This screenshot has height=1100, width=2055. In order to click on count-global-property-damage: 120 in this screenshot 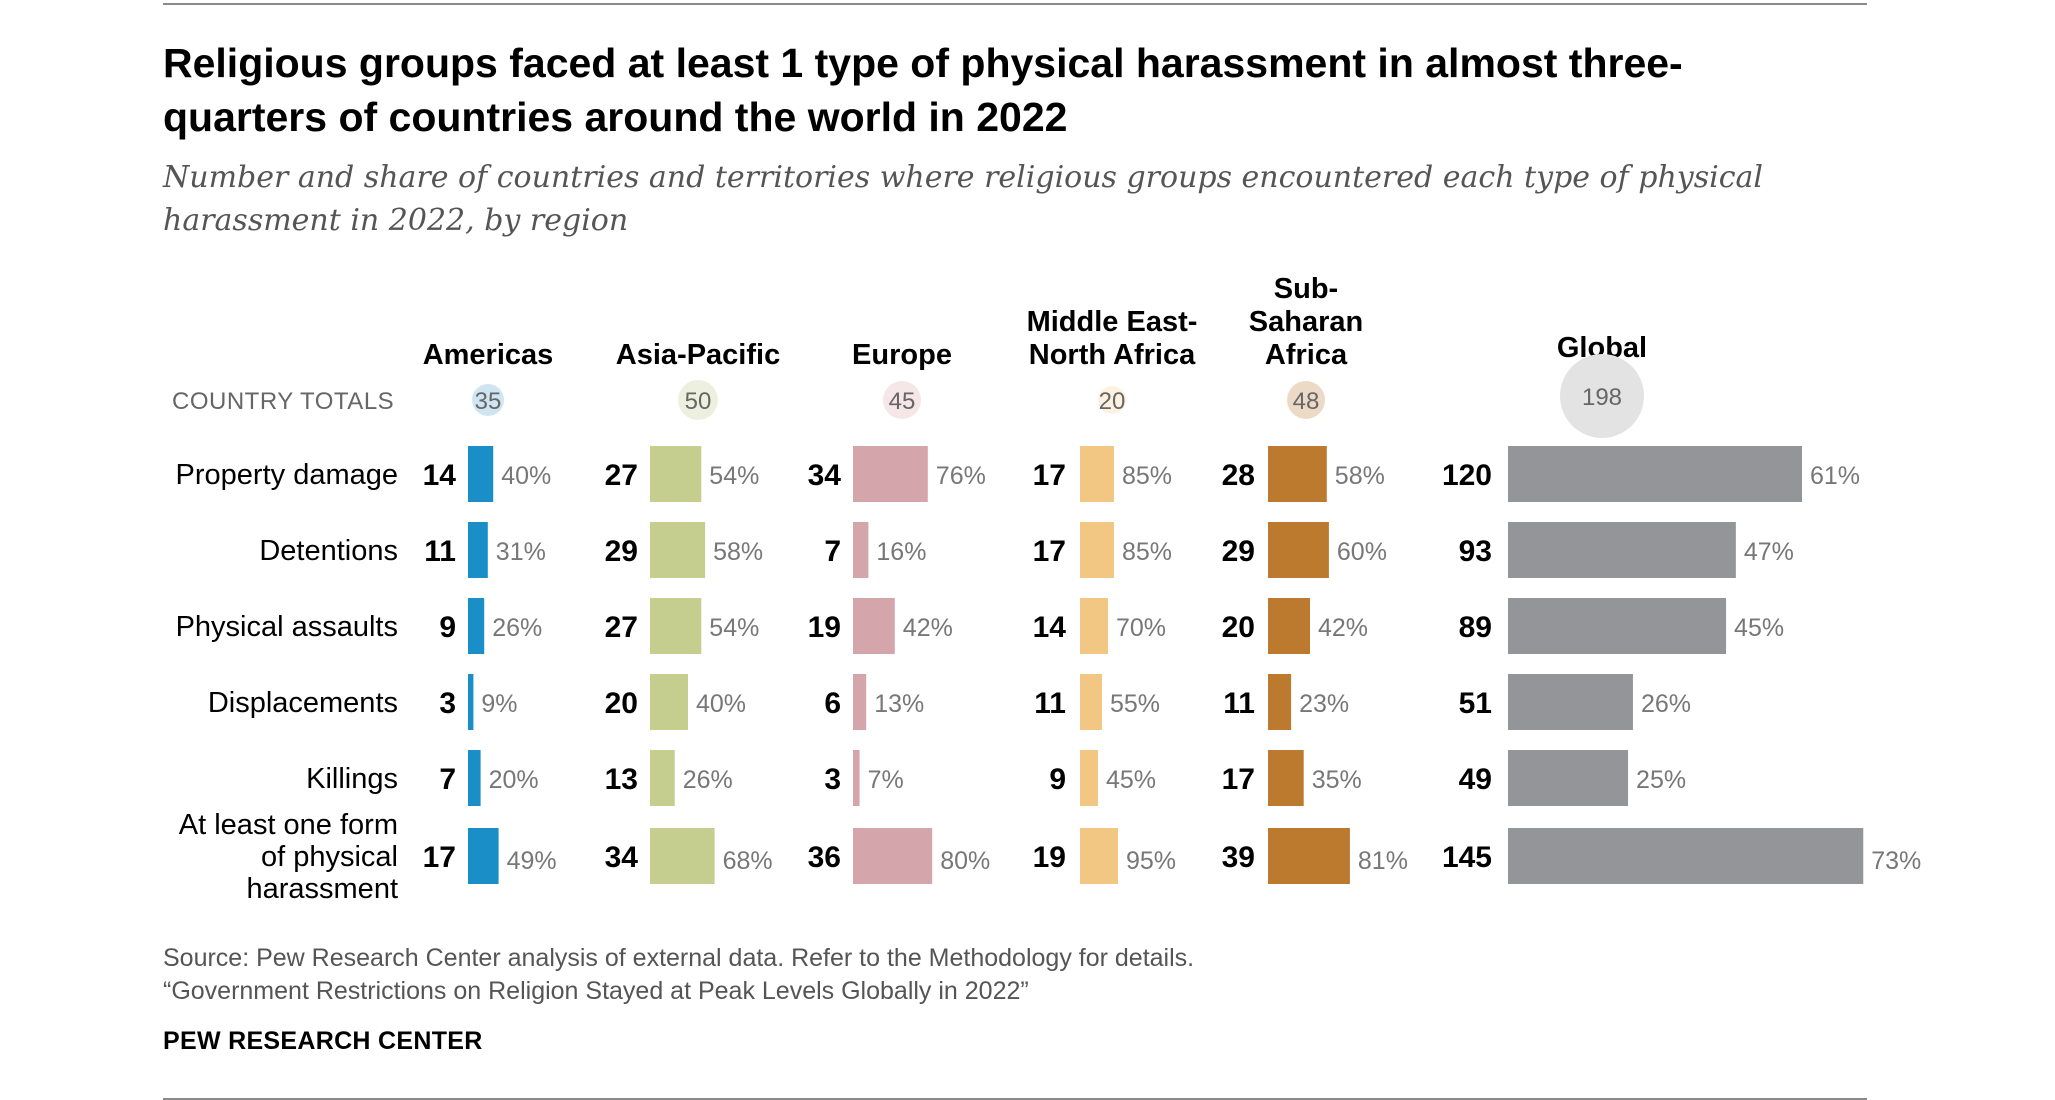, I will do `click(1467, 475)`.